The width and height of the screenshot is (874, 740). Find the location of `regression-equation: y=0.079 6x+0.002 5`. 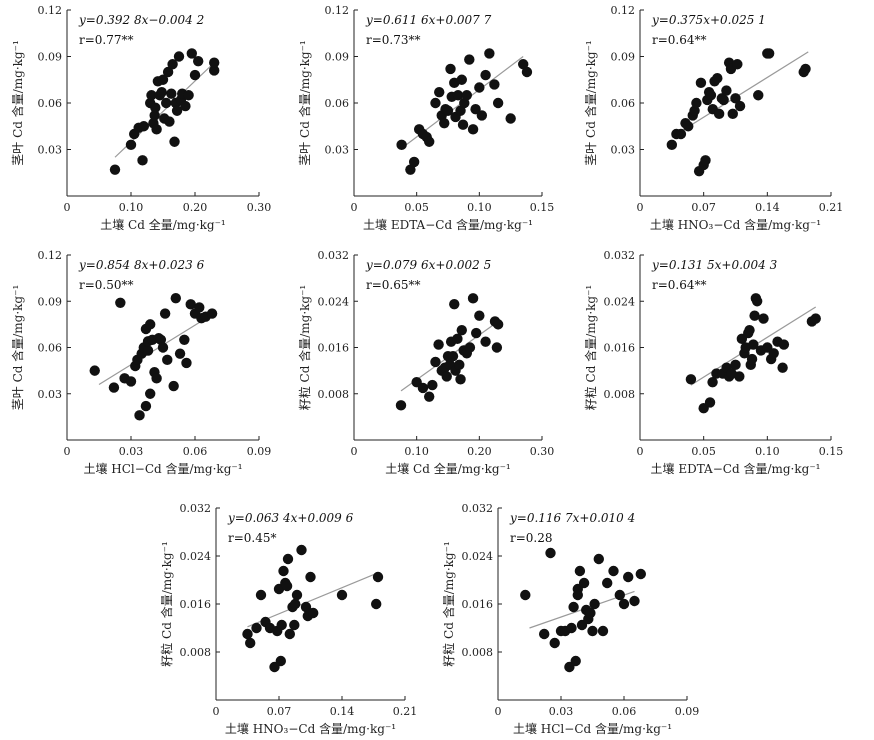

regression-equation: y=0.079 6x+0.002 5 is located at coordinates (428, 265).